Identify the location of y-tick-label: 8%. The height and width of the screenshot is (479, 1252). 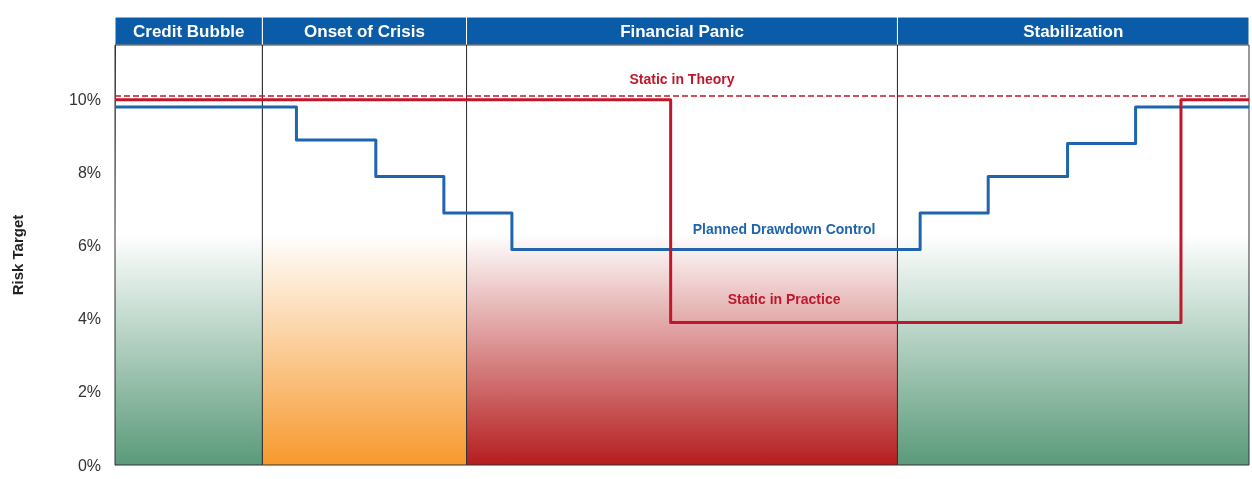
(89, 173).